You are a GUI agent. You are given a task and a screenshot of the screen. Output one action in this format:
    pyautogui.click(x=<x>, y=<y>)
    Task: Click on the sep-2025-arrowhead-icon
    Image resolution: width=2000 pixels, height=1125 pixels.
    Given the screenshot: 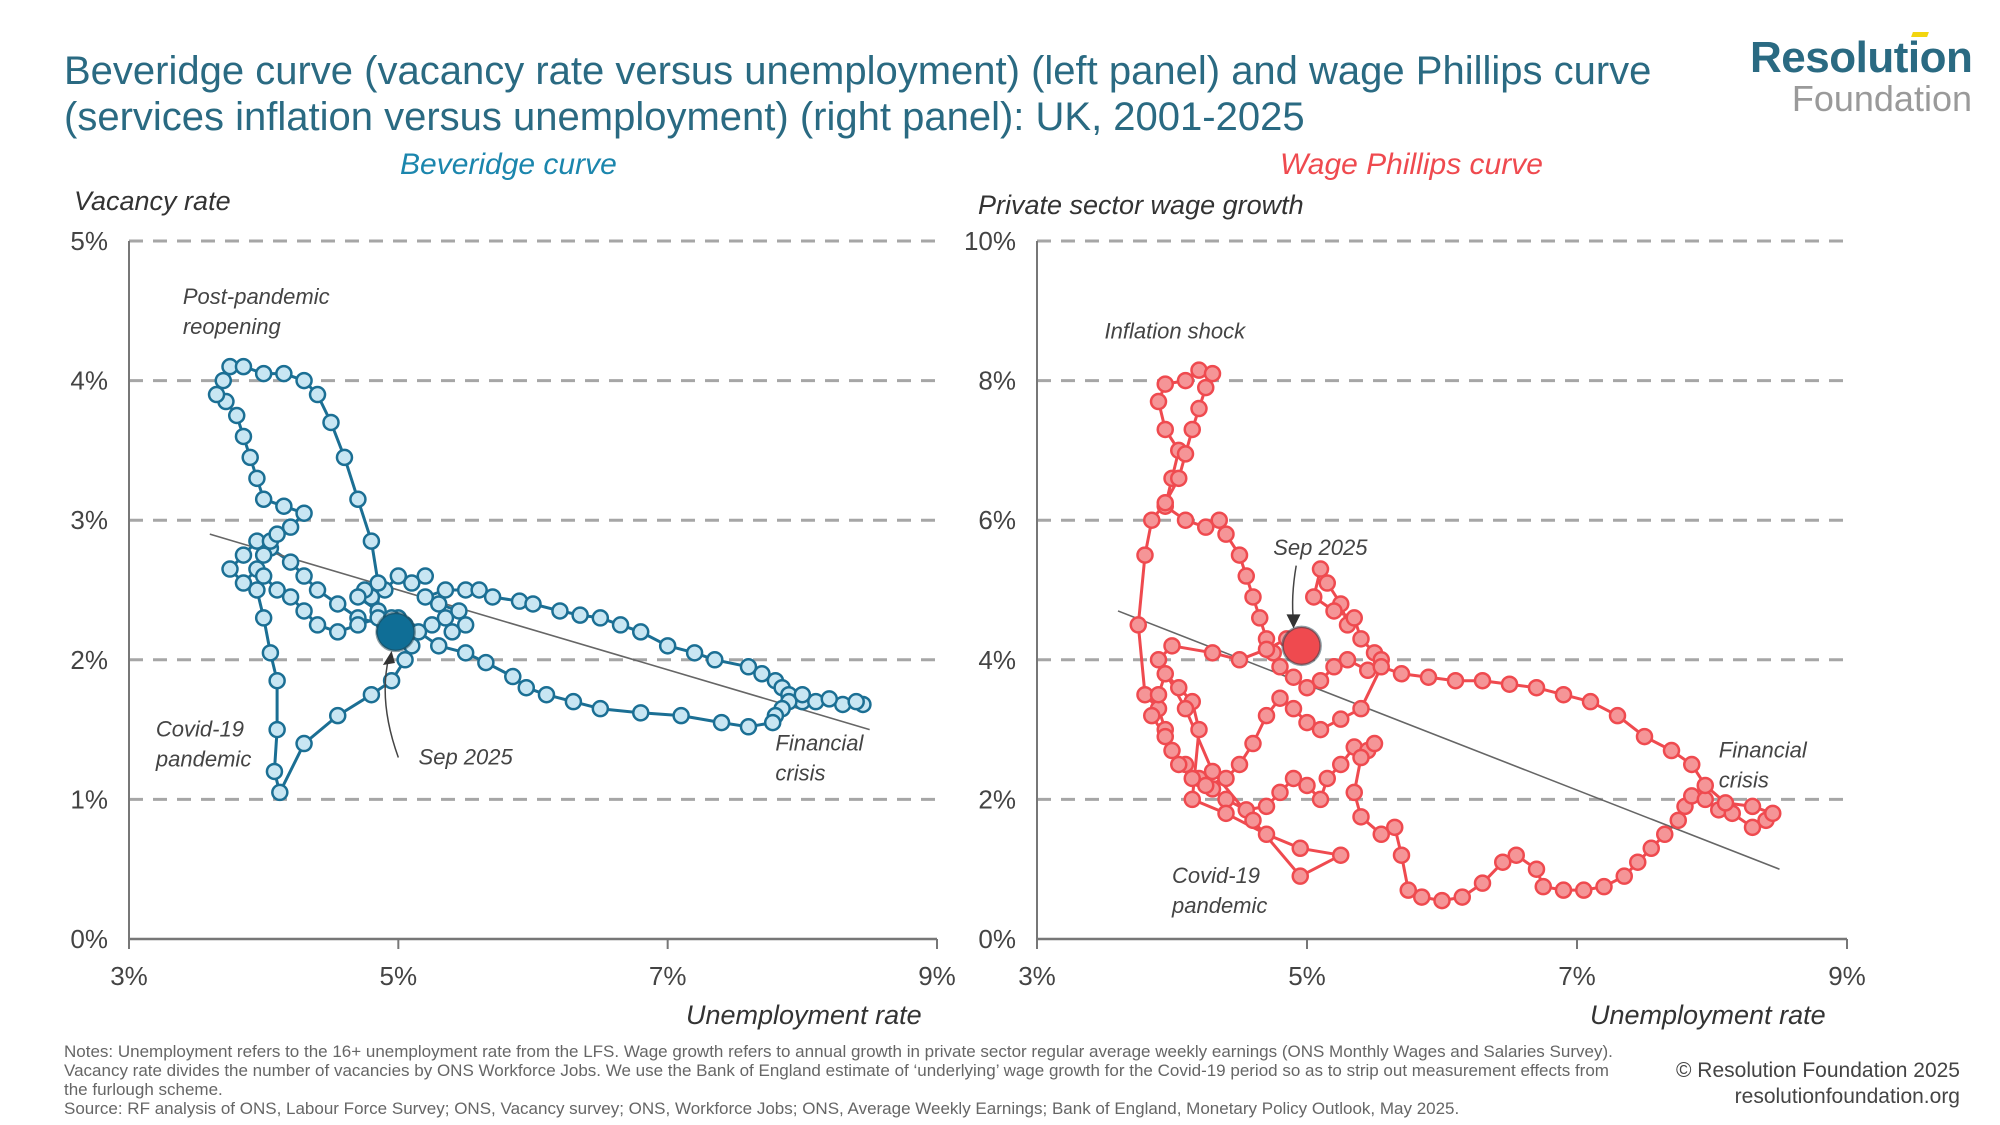 What is the action you would take?
    pyautogui.click(x=1293, y=621)
    